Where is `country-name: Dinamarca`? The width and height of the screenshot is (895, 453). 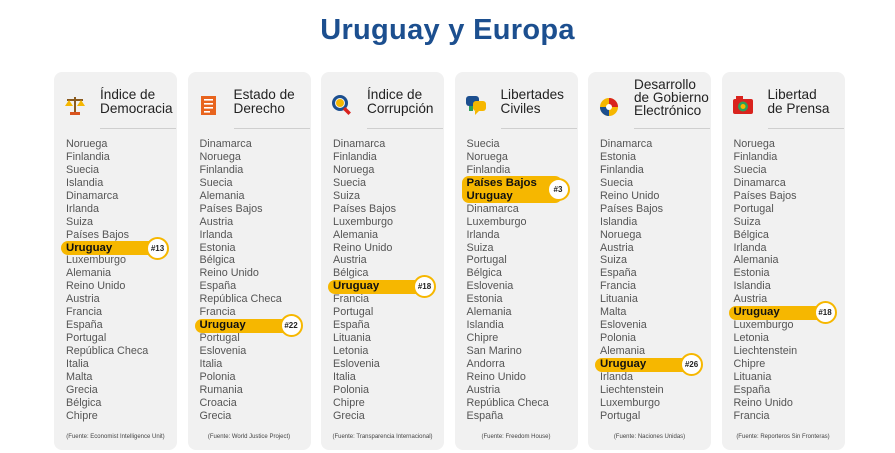 country-name: Dinamarca is located at coordinates (626, 144).